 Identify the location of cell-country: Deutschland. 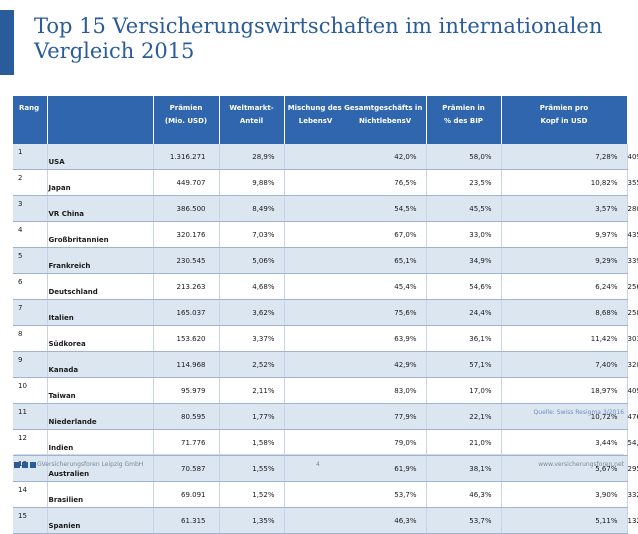
(100, 286).